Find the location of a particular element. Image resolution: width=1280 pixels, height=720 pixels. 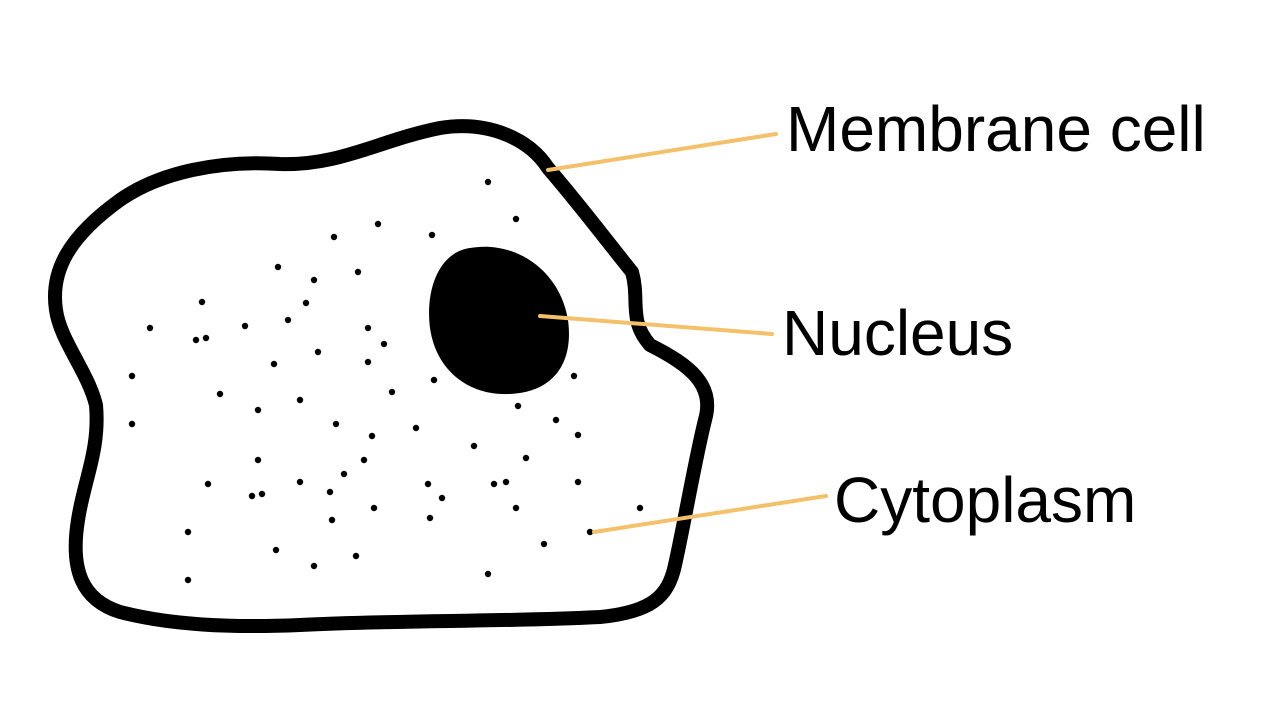

membrane-label: Membrane cell is located at coordinates (996, 129).